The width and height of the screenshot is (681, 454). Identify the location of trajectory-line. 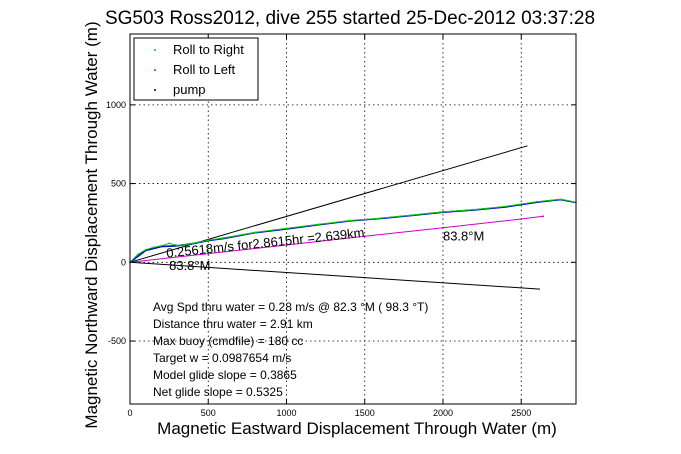
(335, 275).